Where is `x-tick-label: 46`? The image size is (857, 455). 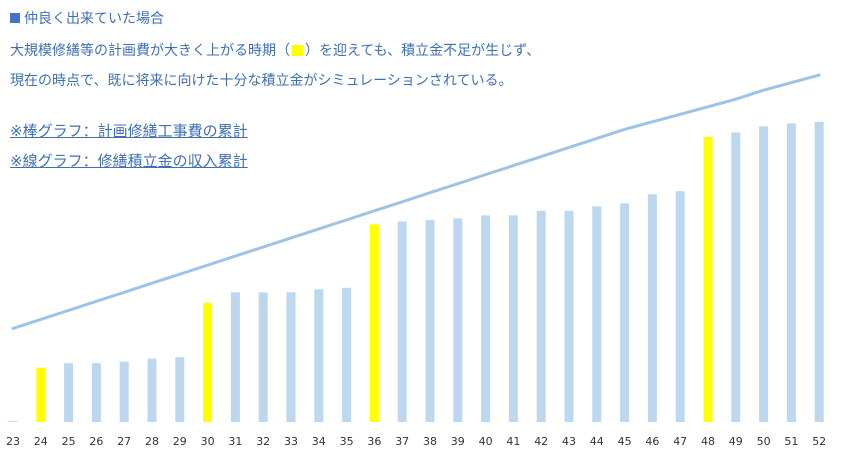
x-tick-label: 46 is located at coordinates (652, 441).